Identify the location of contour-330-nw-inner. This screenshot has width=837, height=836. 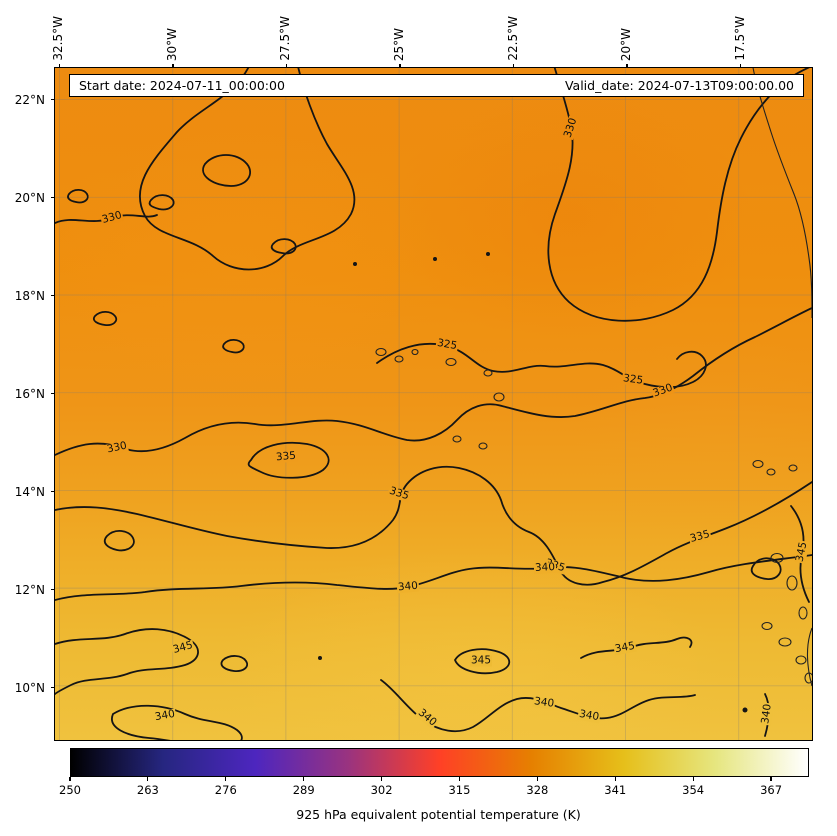
(227, 170).